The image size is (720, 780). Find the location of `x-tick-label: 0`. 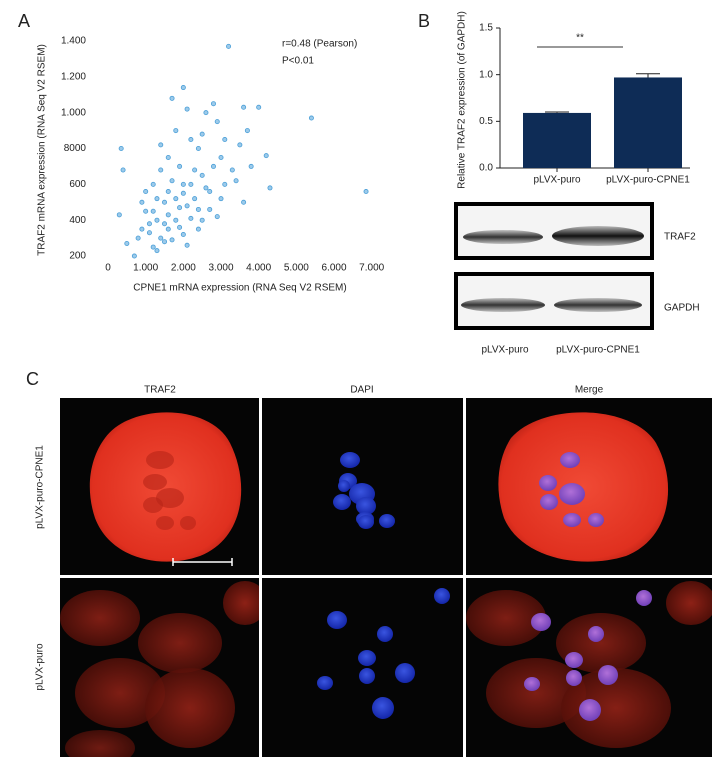

x-tick-label: 0 is located at coordinates (108, 268).